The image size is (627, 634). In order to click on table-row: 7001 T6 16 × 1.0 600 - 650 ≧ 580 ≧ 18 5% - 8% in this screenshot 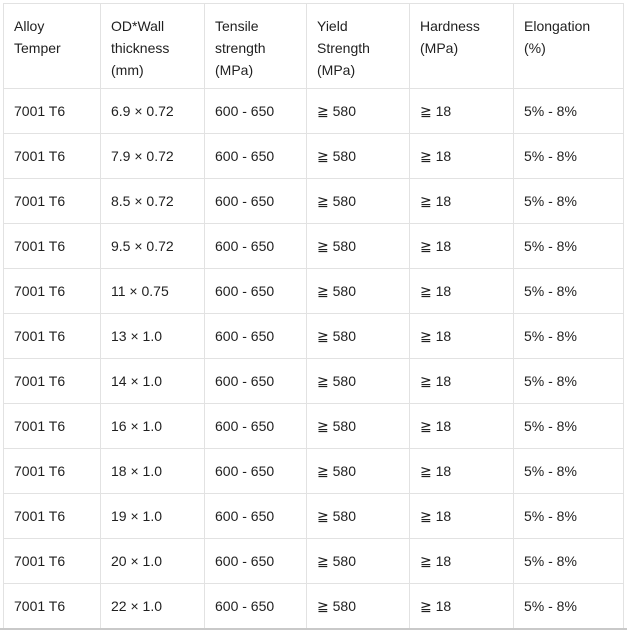, I will do `click(313, 426)`.